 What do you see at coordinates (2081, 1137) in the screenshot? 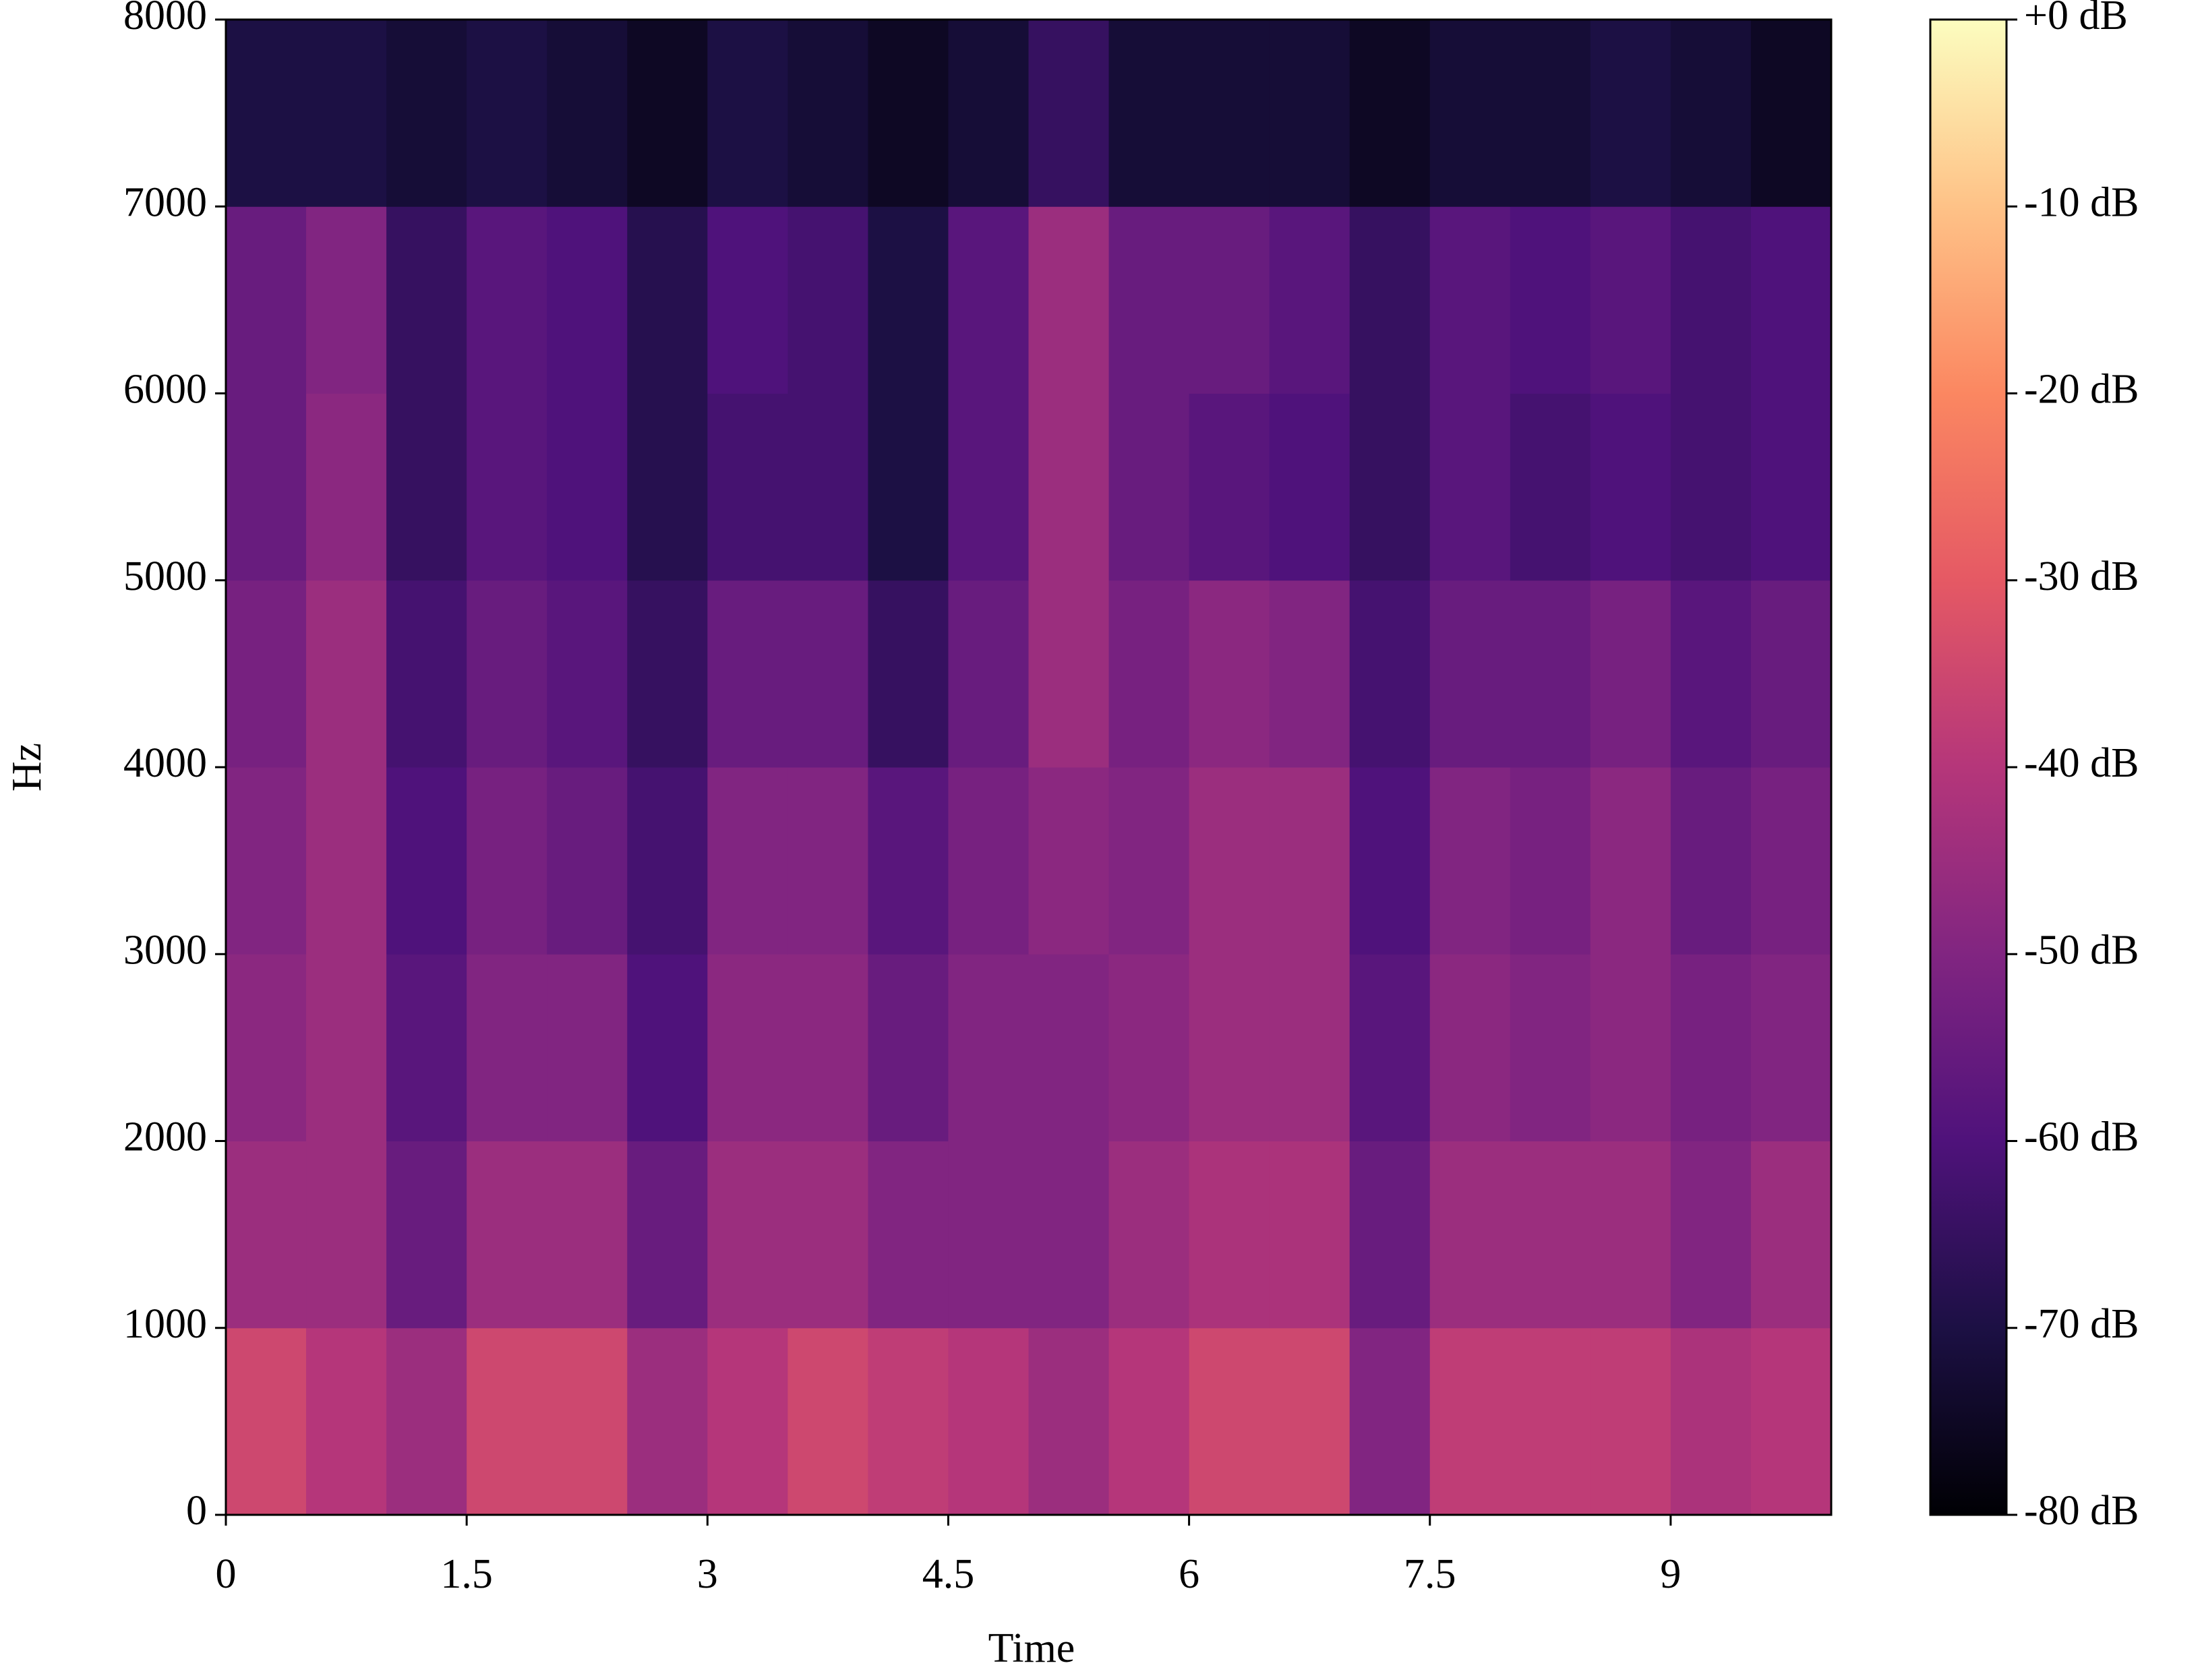
I see `colorbar-tick-label: -60 dB` at bounding box center [2081, 1137].